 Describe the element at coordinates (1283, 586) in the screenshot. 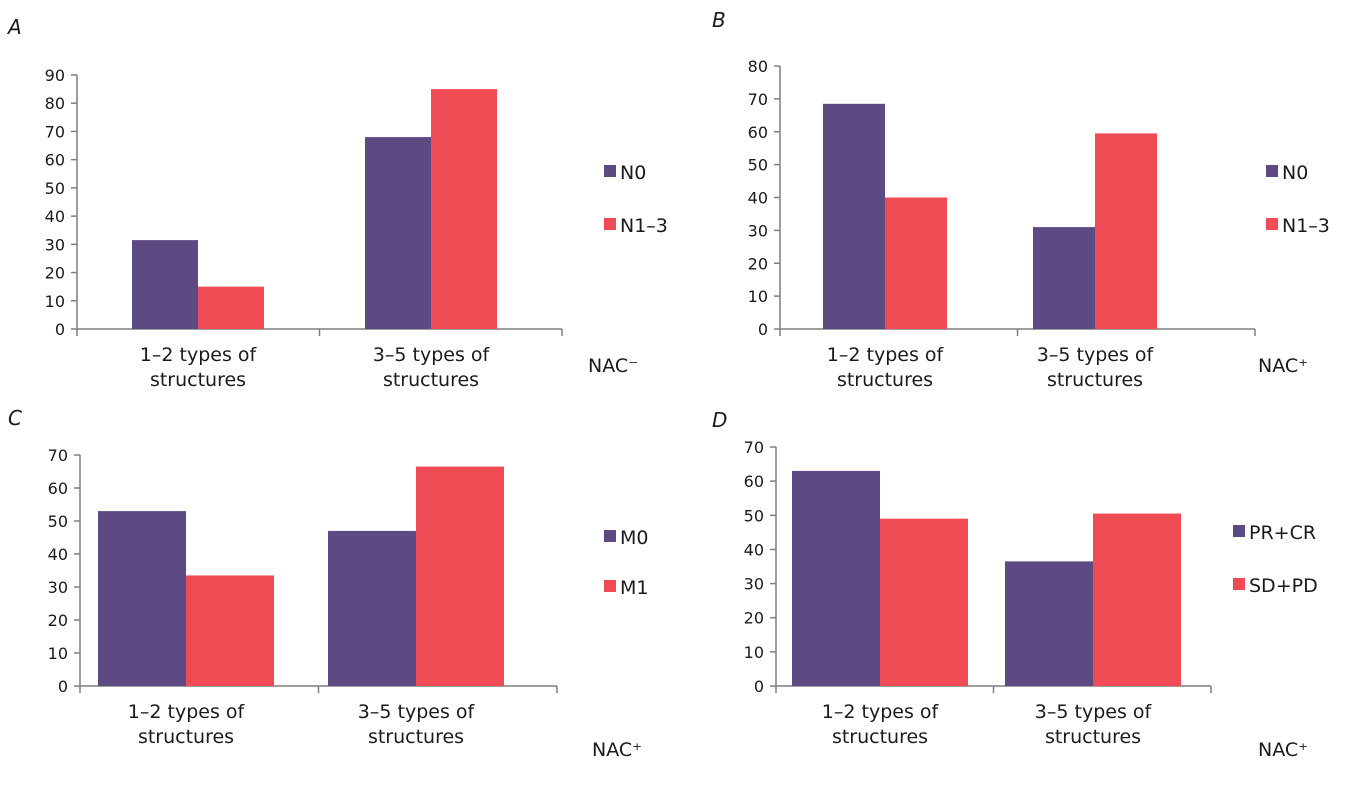

I see `legend-label: SD+PD` at that location.